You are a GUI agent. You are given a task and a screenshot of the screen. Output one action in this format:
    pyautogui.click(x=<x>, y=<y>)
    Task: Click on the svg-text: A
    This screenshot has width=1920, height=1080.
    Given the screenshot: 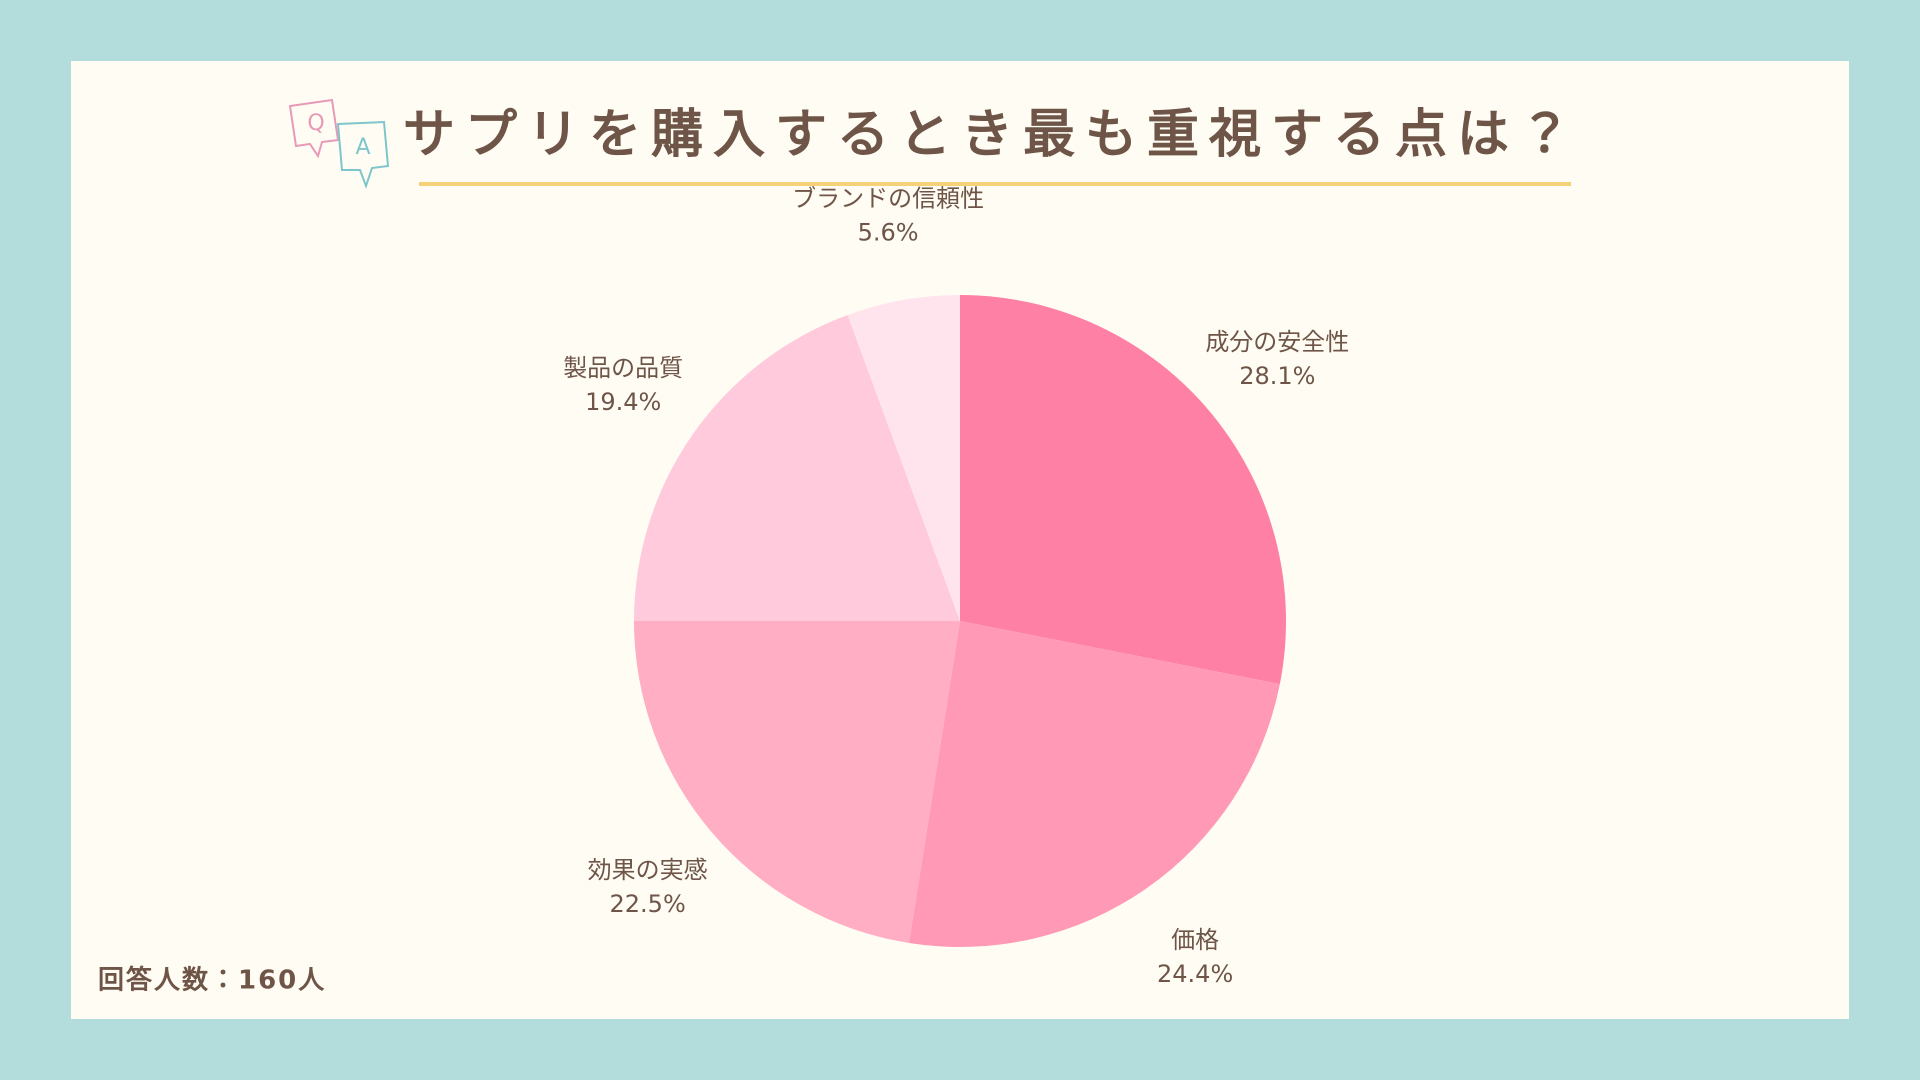 What is the action you would take?
    pyautogui.click(x=362, y=147)
    